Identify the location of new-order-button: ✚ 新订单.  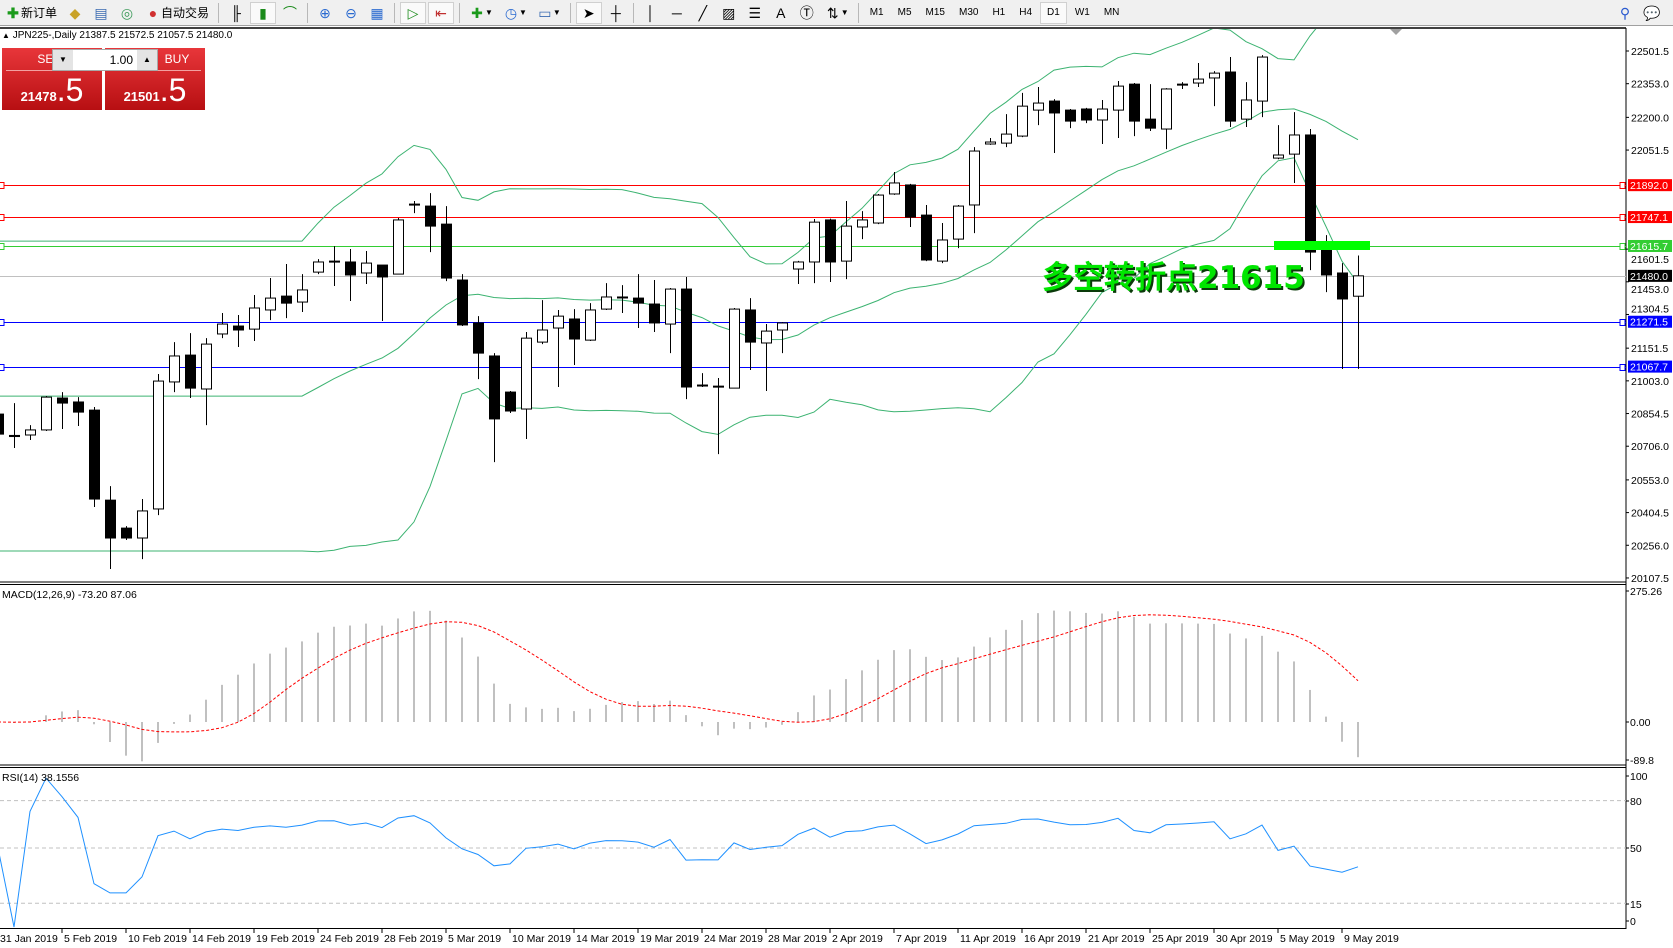
(31, 13).